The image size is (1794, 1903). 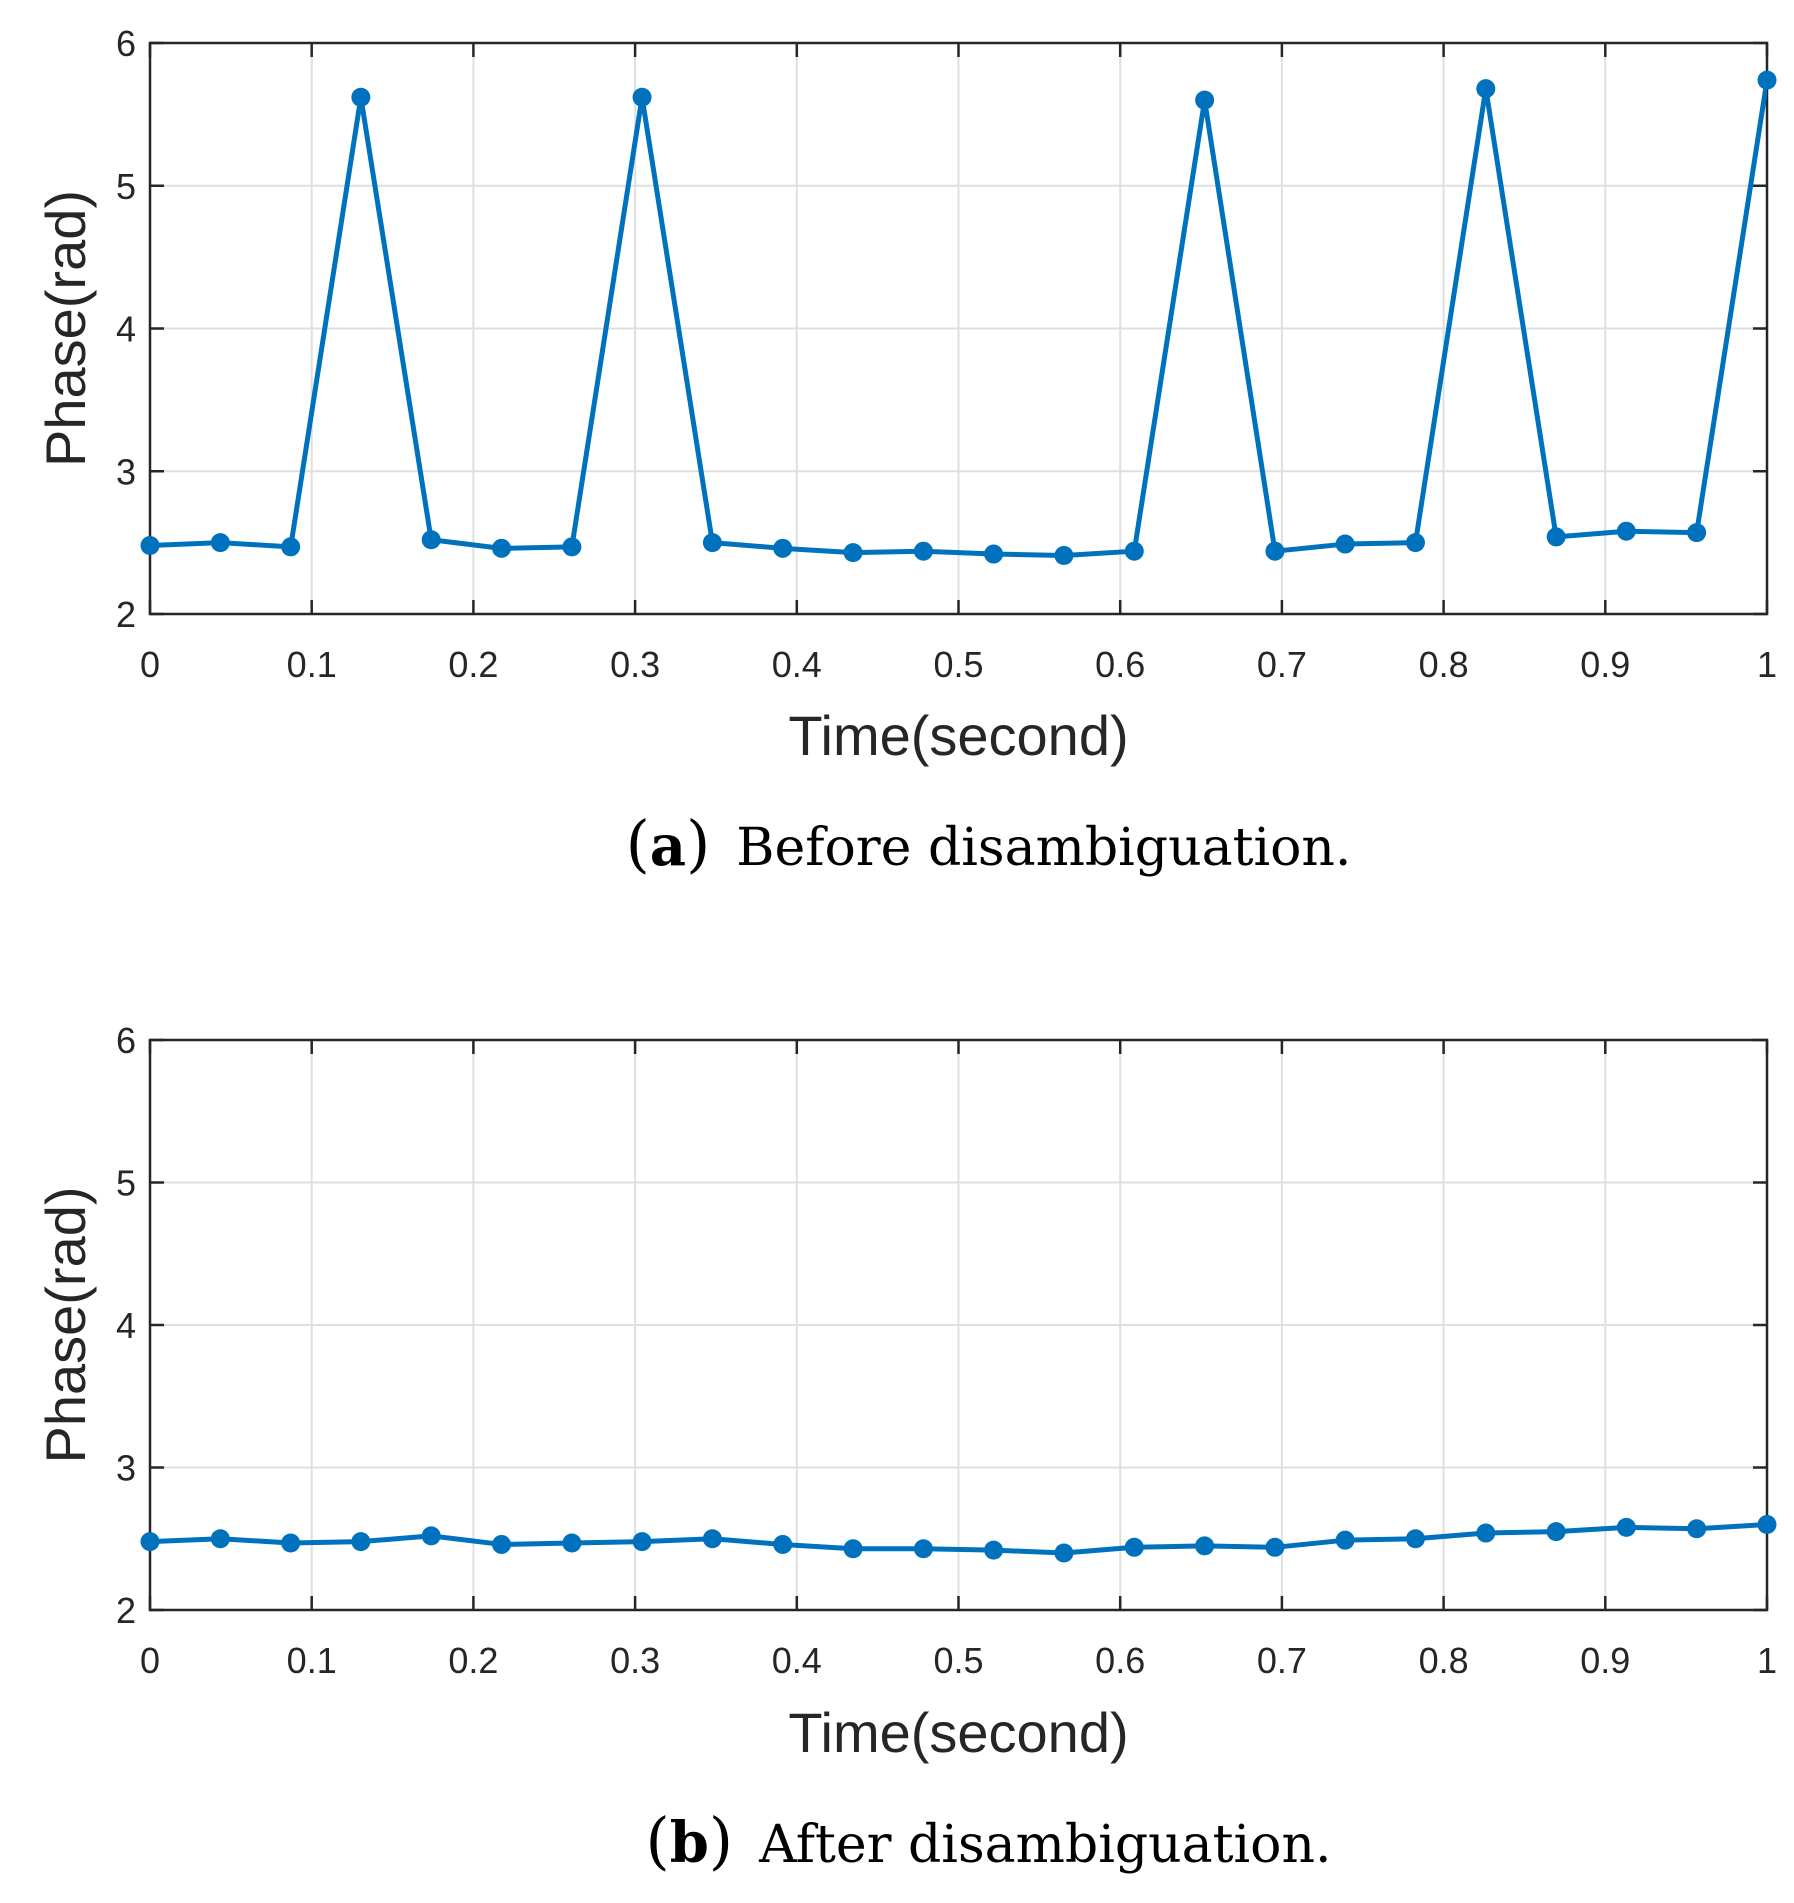 What do you see at coordinates (668, 846) in the screenshot?
I see `caption-panel-letter: a` at bounding box center [668, 846].